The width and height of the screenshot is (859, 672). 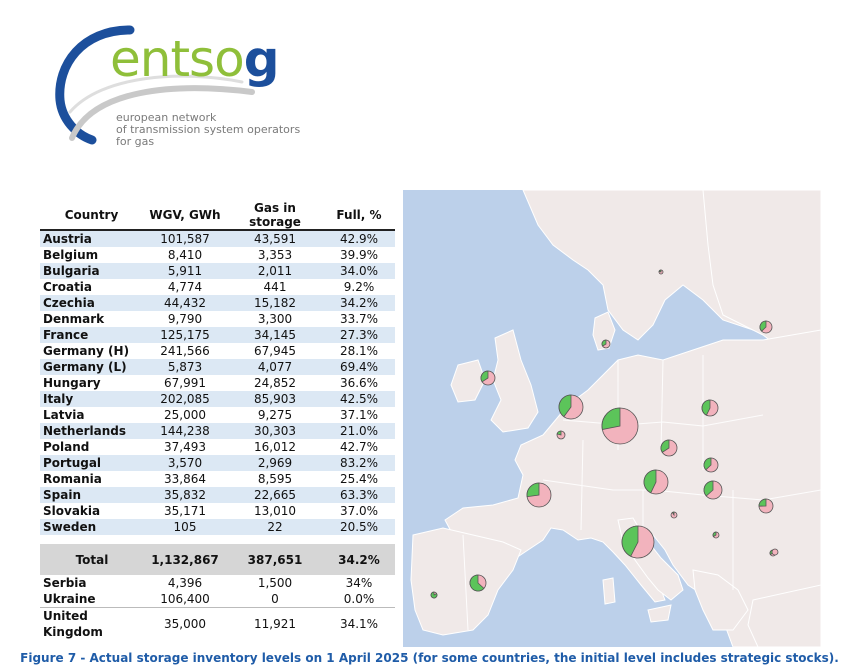 What do you see at coordinates (217, 447) in the screenshot?
I see `table-row: Poland 37,493 16,012 42.7%` at bounding box center [217, 447].